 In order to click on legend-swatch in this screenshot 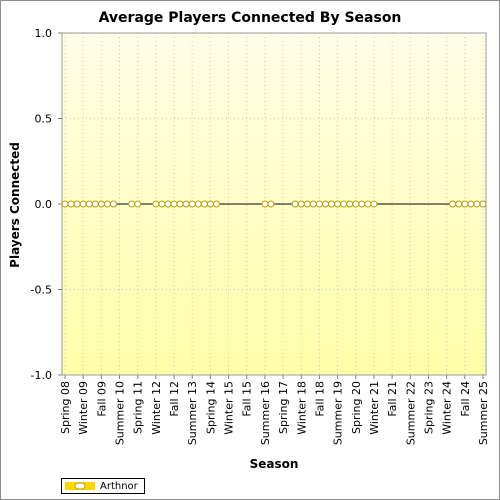, I will do `click(80, 486)`.